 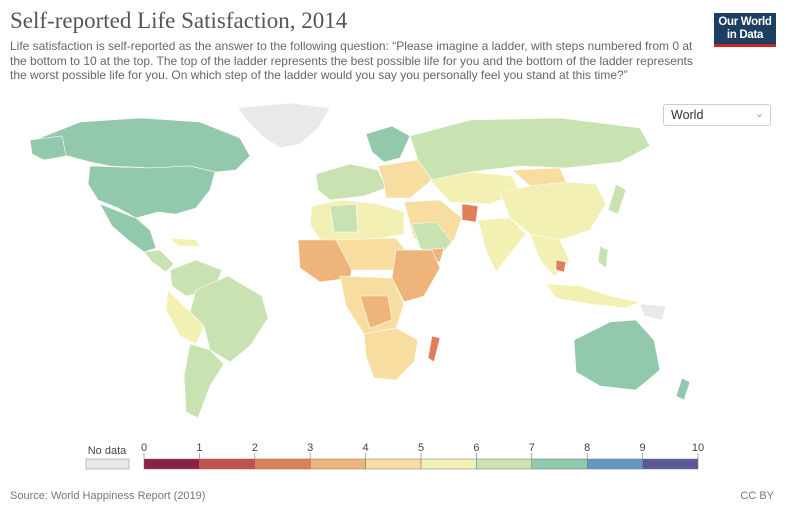 I want to click on region-afghanistan, so click(x=470, y=213).